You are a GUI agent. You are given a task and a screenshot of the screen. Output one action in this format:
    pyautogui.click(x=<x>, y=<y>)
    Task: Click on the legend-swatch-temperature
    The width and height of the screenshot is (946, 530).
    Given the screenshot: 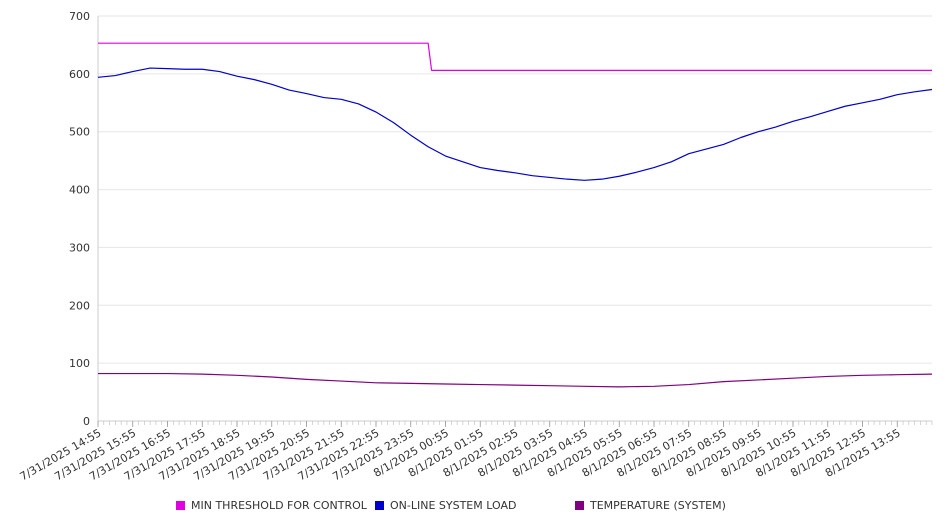 What is the action you would take?
    pyautogui.click(x=579, y=505)
    